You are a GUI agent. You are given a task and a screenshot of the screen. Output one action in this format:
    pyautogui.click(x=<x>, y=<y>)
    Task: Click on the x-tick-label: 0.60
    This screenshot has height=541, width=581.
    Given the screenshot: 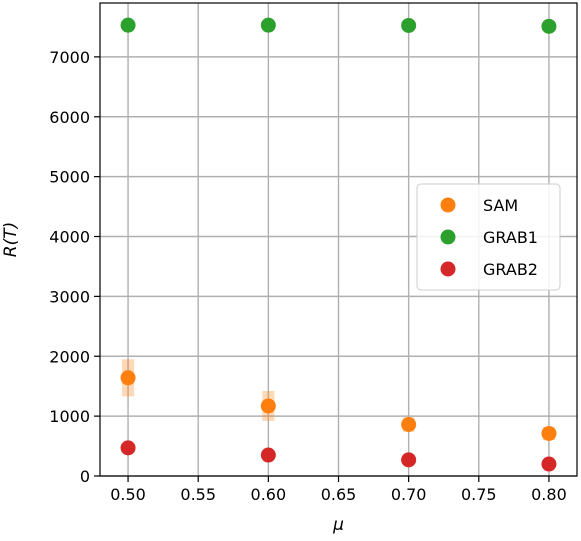 What is the action you would take?
    pyautogui.click(x=269, y=494)
    